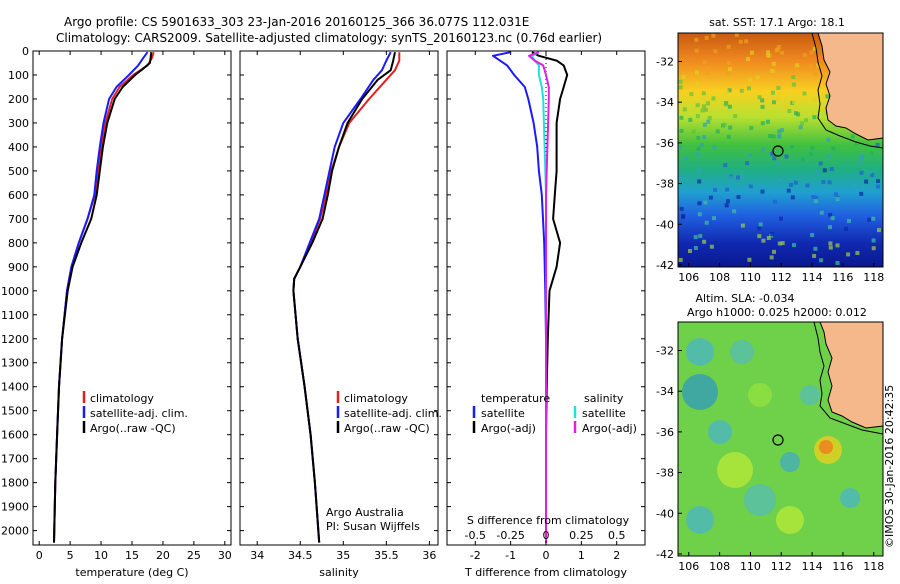 The width and height of the screenshot is (900, 584). What do you see at coordinates (665, 350) in the screenshot?
I see `lat-tick-label: -32` at bounding box center [665, 350].